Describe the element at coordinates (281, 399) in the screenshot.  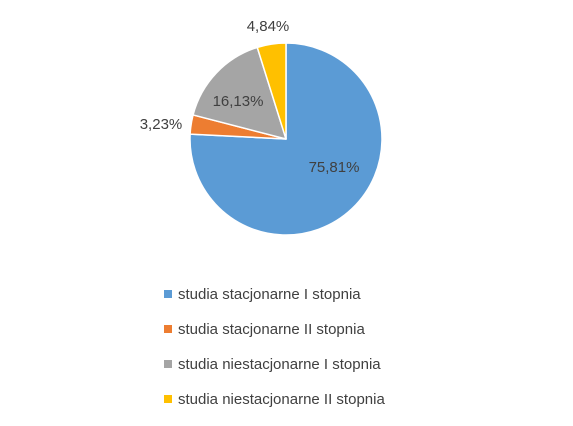
I see `legend-label: studia niestacjonarne II stopnia` at that location.